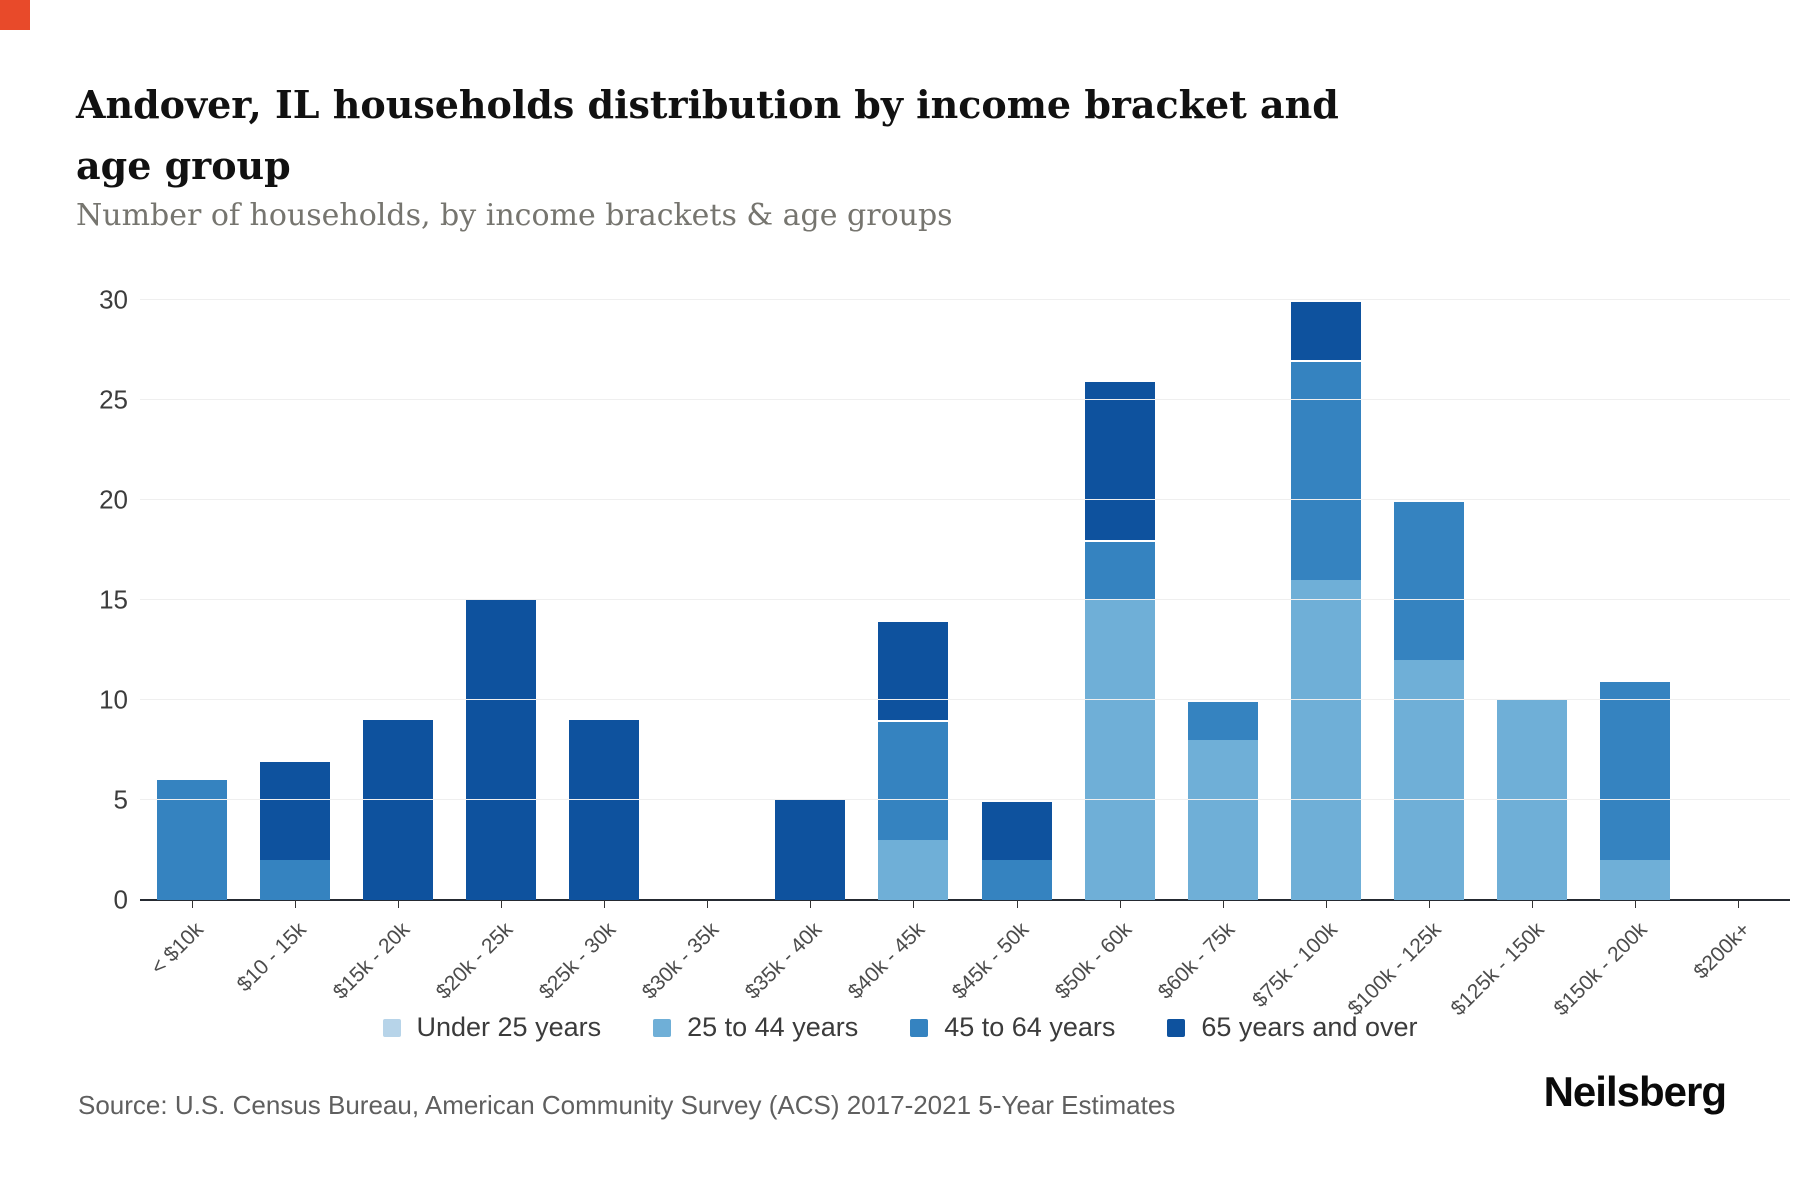 The image size is (1800, 1200). Describe the element at coordinates (1515, 635) in the screenshot. I see `bar-slot: $125k - 150k` at that location.